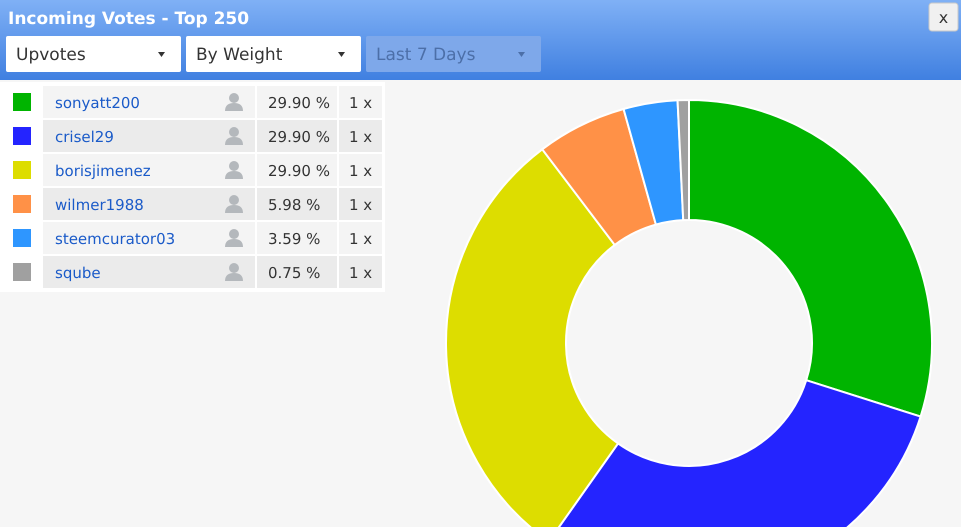 The image size is (961, 527). Describe the element at coordinates (84, 137) in the screenshot. I see `legend-label: crisel29` at that location.